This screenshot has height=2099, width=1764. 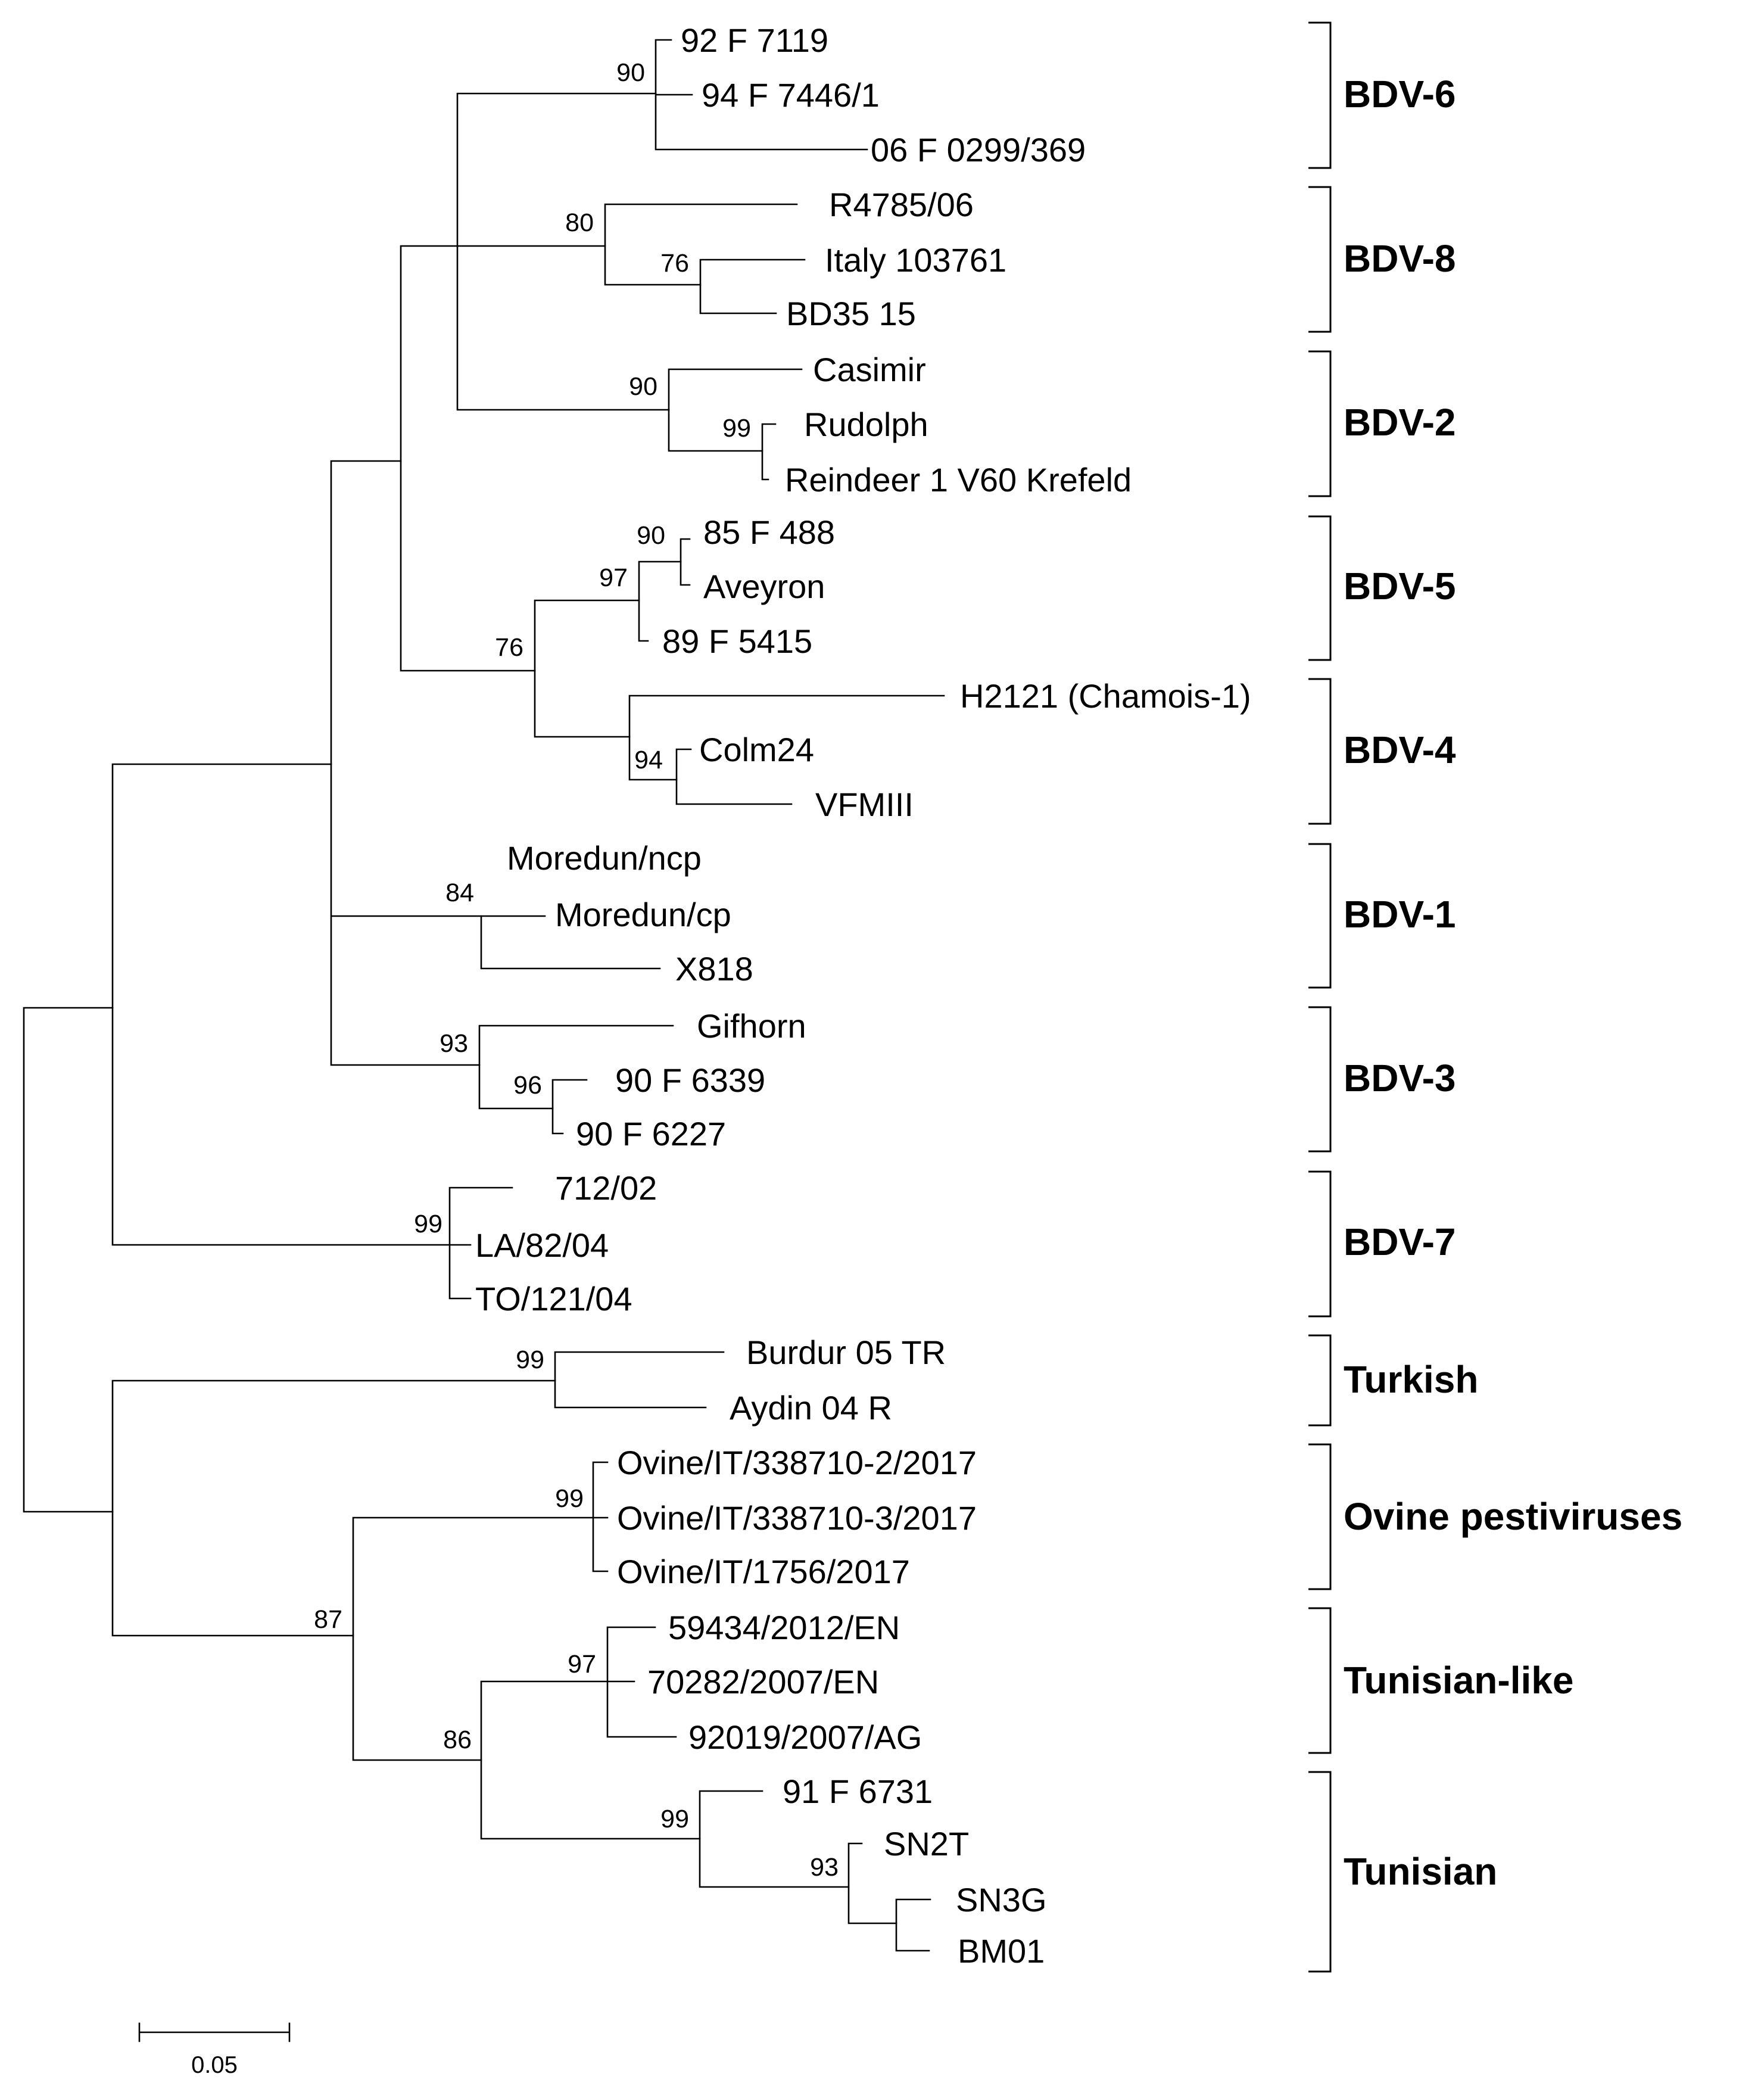 I want to click on scale-bar-label: 0.05, so click(x=214, y=2065).